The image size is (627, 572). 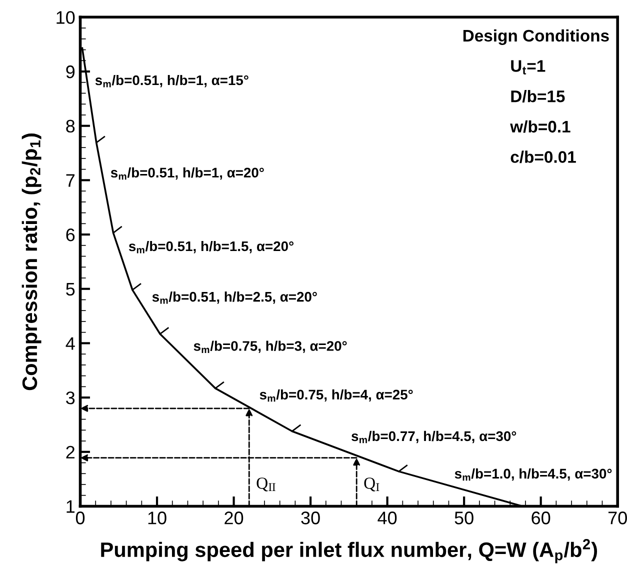 What do you see at coordinates (70, 180) in the screenshot?
I see `y-tick-label: 7` at bounding box center [70, 180].